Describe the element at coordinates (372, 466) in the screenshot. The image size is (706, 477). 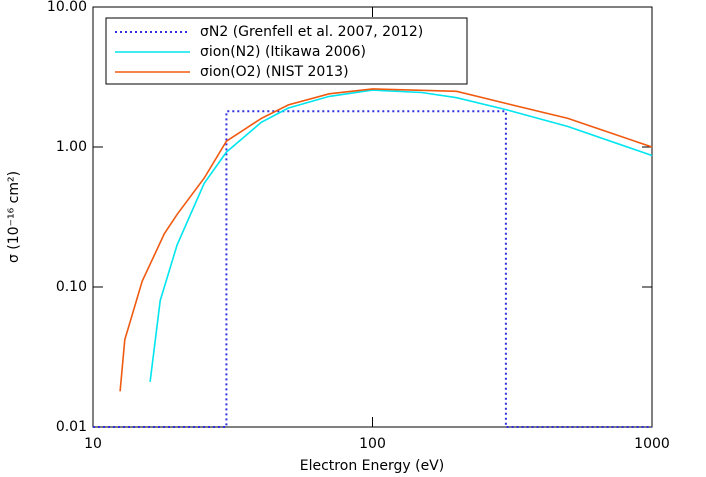
I see `x-axis-label: Electron Energy (eV)` at that location.